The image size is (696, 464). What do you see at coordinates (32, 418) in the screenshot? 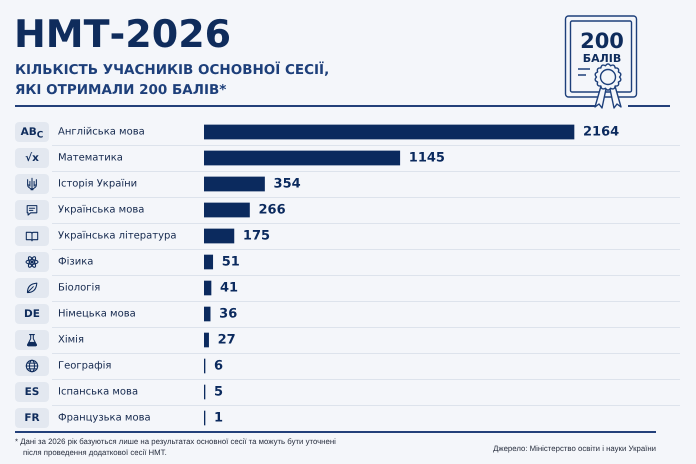
I see `badge: FR` at bounding box center [32, 418].